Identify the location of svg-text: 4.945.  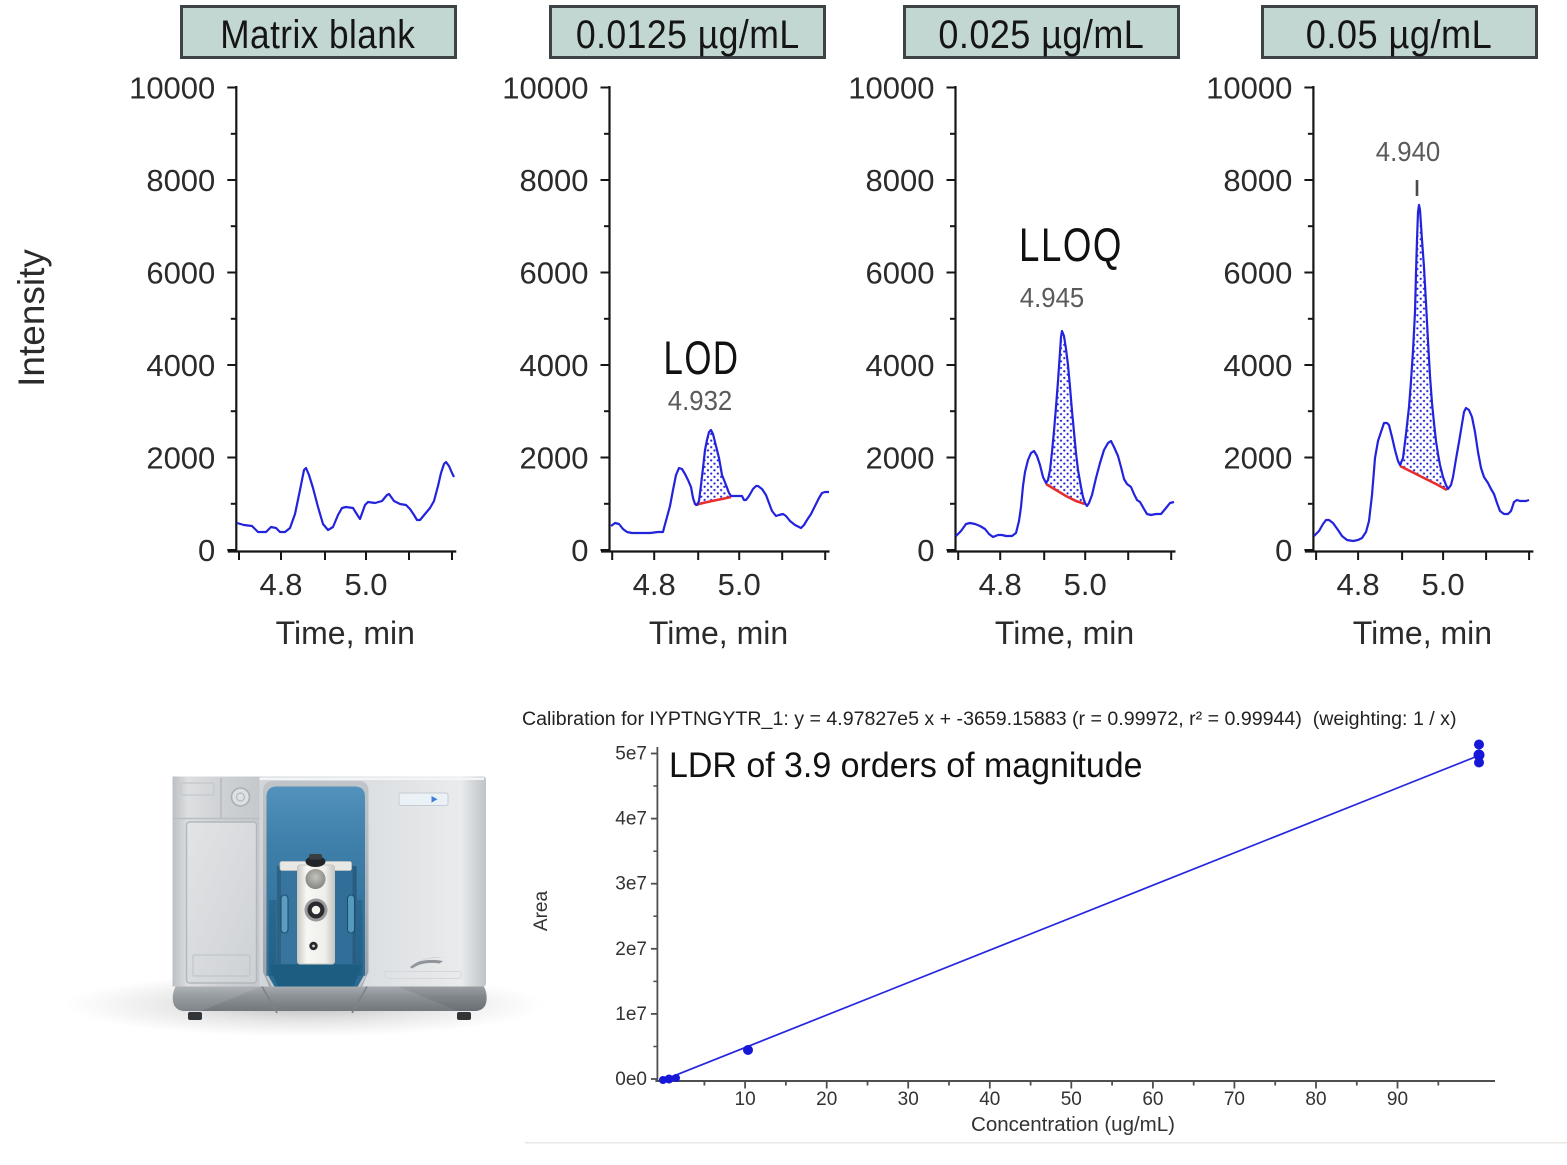
(1052, 297).